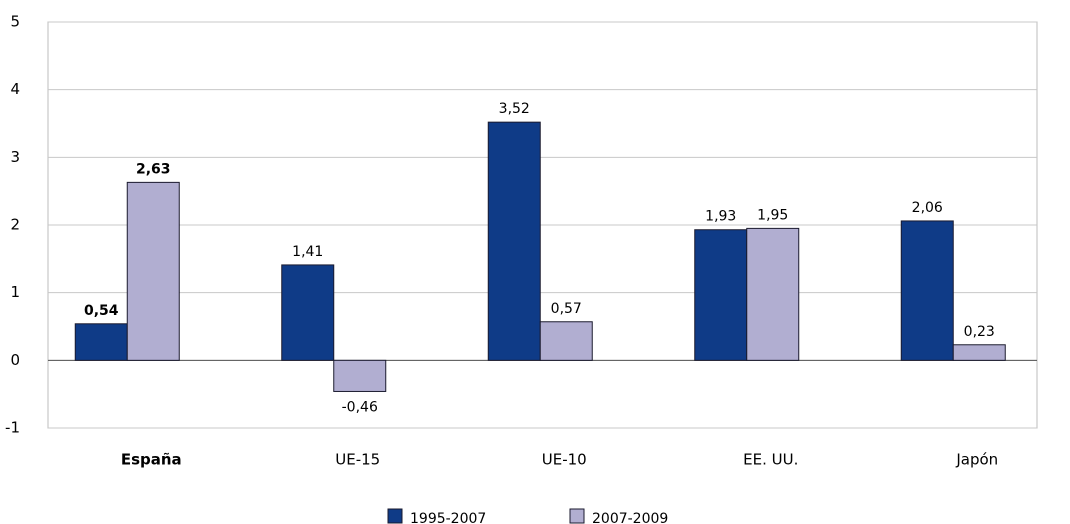 The width and height of the screenshot is (1070, 524). What do you see at coordinates (979, 332) in the screenshot?
I see `data-label: 0,23` at bounding box center [979, 332].